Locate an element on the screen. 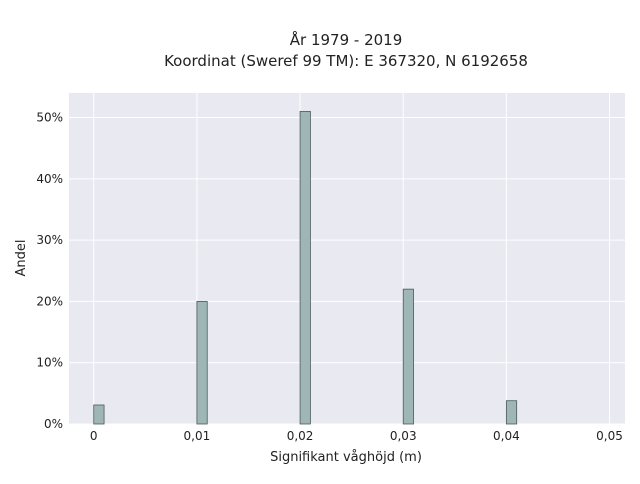 The image size is (640, 484). y-tick-labels: 0% 10% 20% 30% 40% 50% is located at coordinates (49, 271).